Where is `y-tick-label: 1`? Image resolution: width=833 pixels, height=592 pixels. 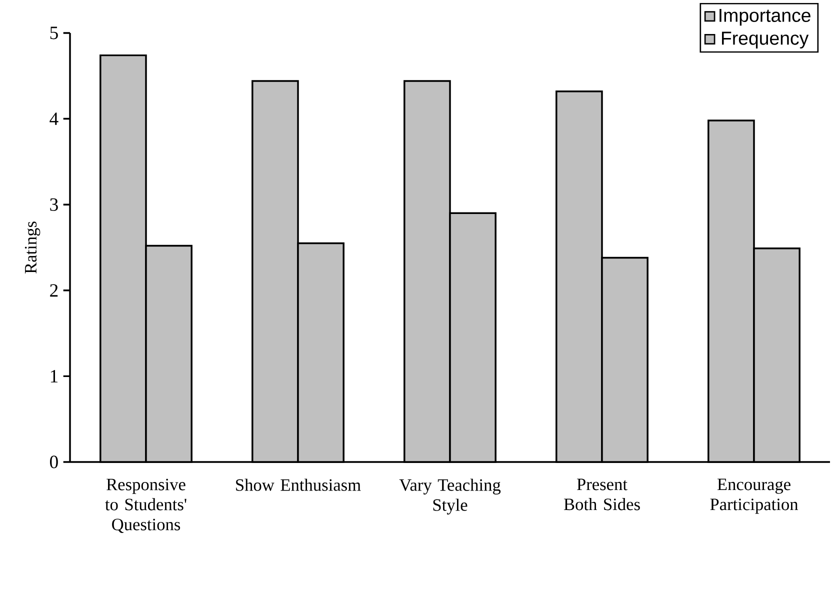 y-tick-label: 1 is located at coordinates (54, 376).